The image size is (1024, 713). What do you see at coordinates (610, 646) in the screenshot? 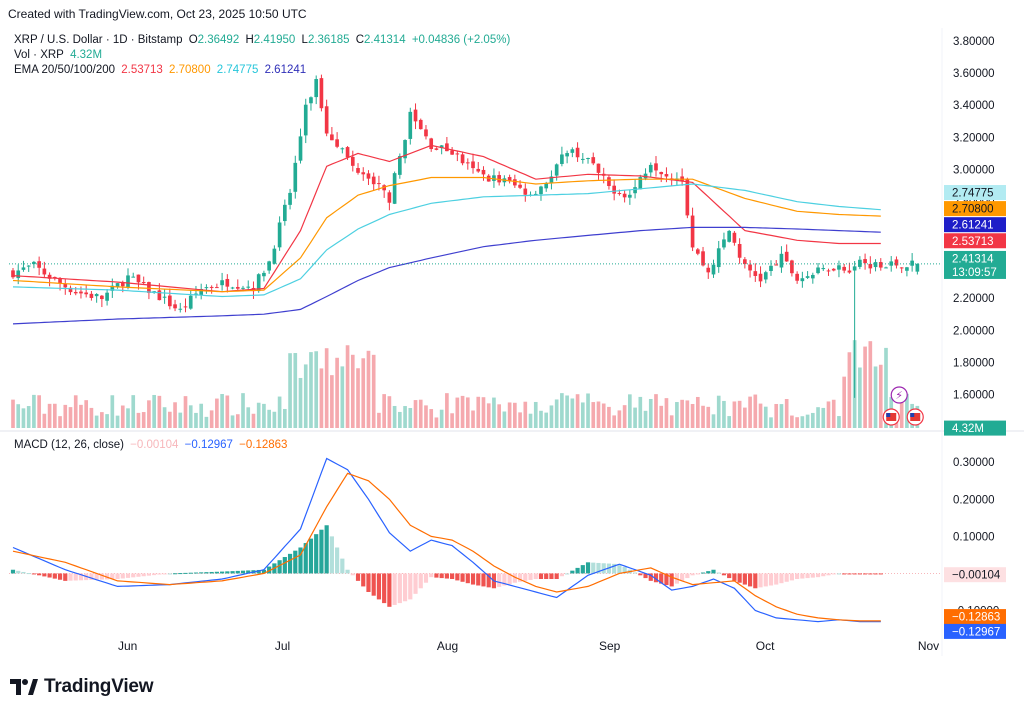
I see `time-axis-label: Sep` at bounding box center [610, 646].